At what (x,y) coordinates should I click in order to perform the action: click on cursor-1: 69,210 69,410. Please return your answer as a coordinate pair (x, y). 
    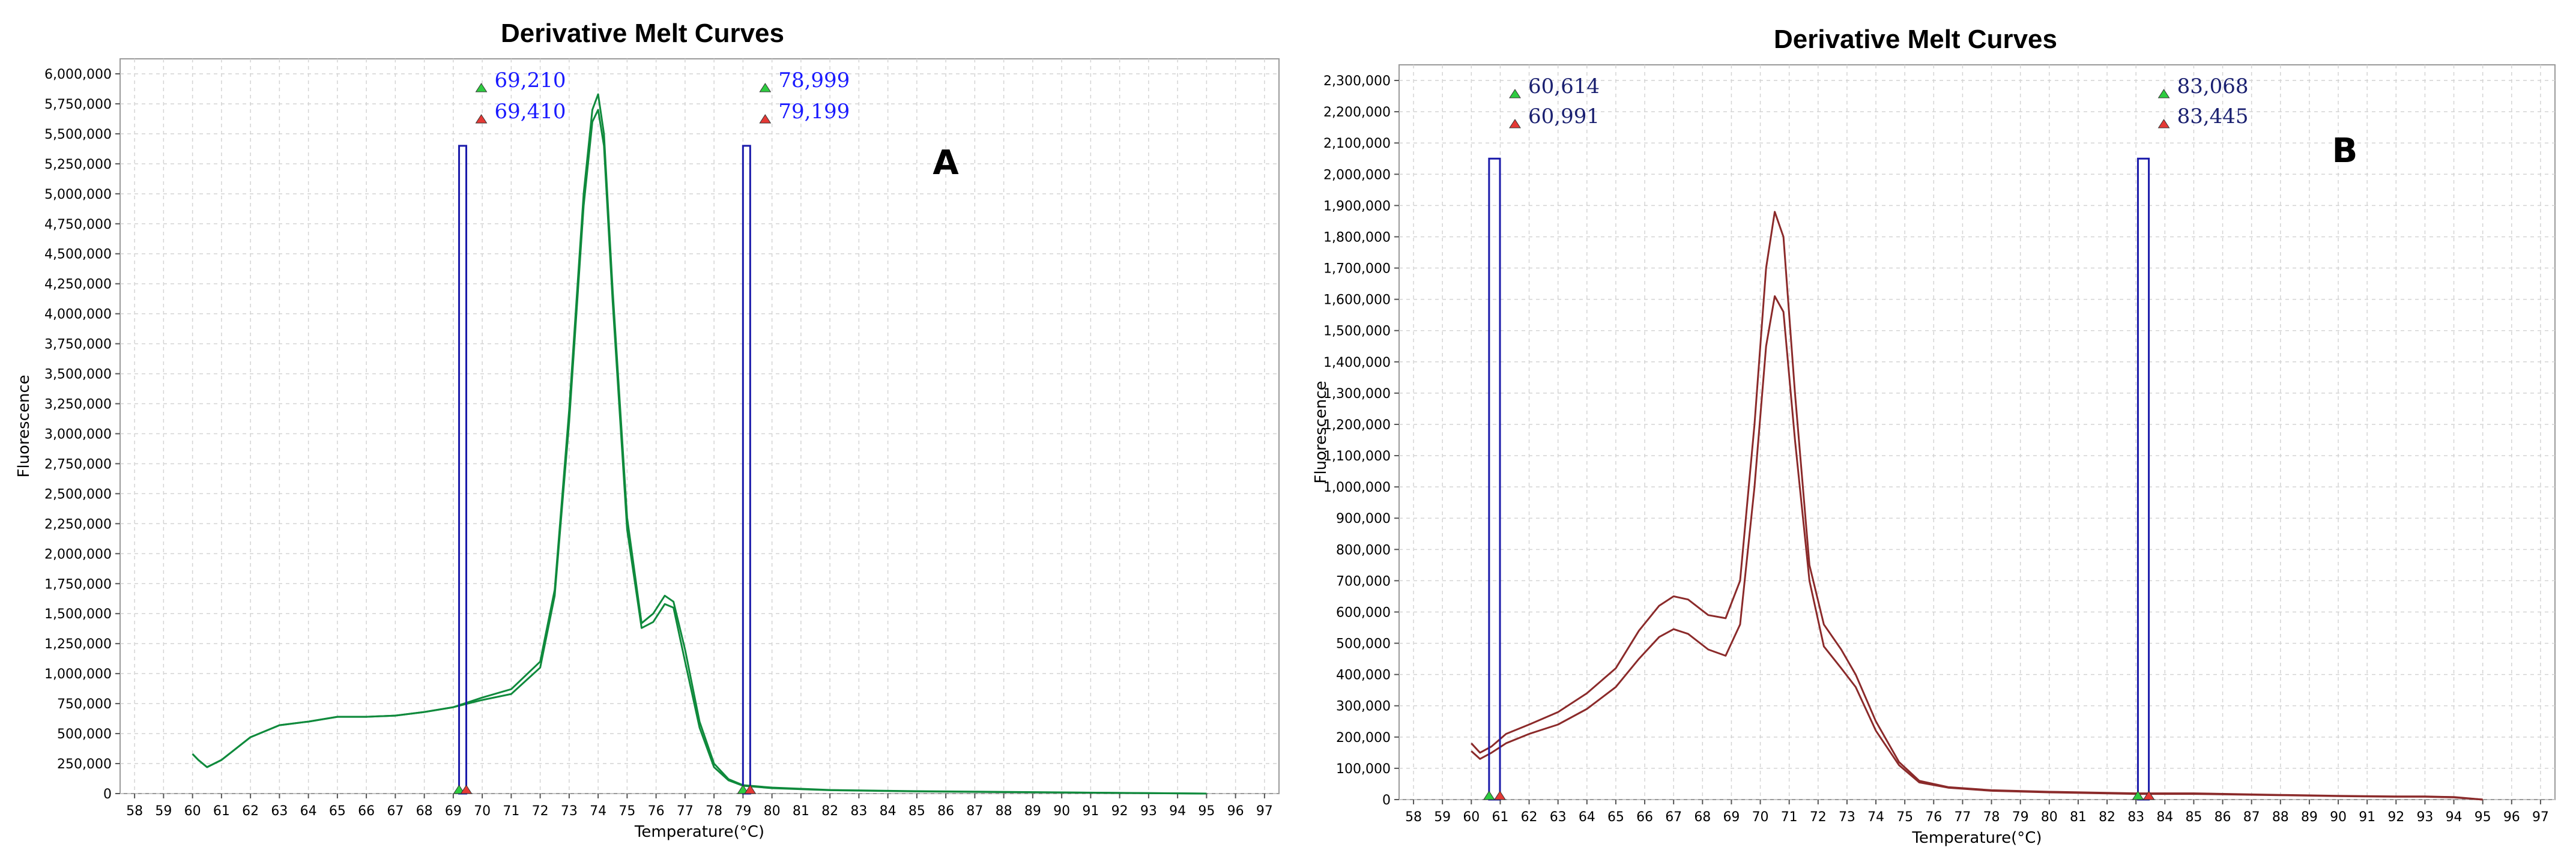
    Looking at the image, I should click on (510, 431).